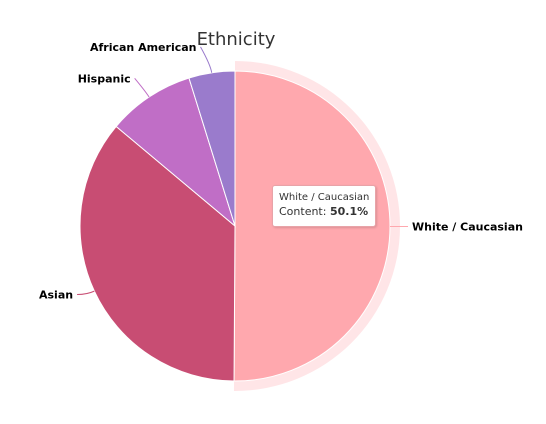 This screenshot has width=546, height=424. I want to click on label-connector-hispanic, so click(142, 88).